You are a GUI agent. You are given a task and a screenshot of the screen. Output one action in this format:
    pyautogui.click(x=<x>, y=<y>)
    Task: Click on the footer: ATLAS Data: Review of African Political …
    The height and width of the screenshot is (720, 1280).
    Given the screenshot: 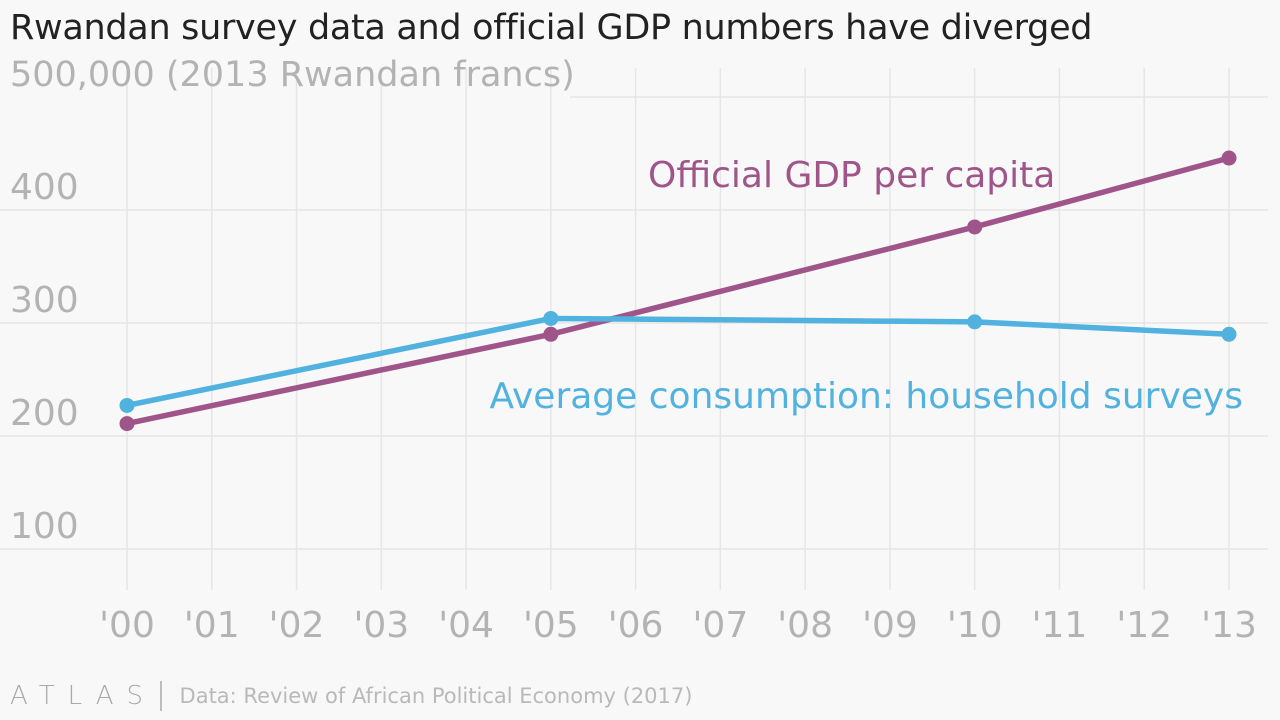 What is the action you would take?
    pyautogui.click(x=351, y=696)
    